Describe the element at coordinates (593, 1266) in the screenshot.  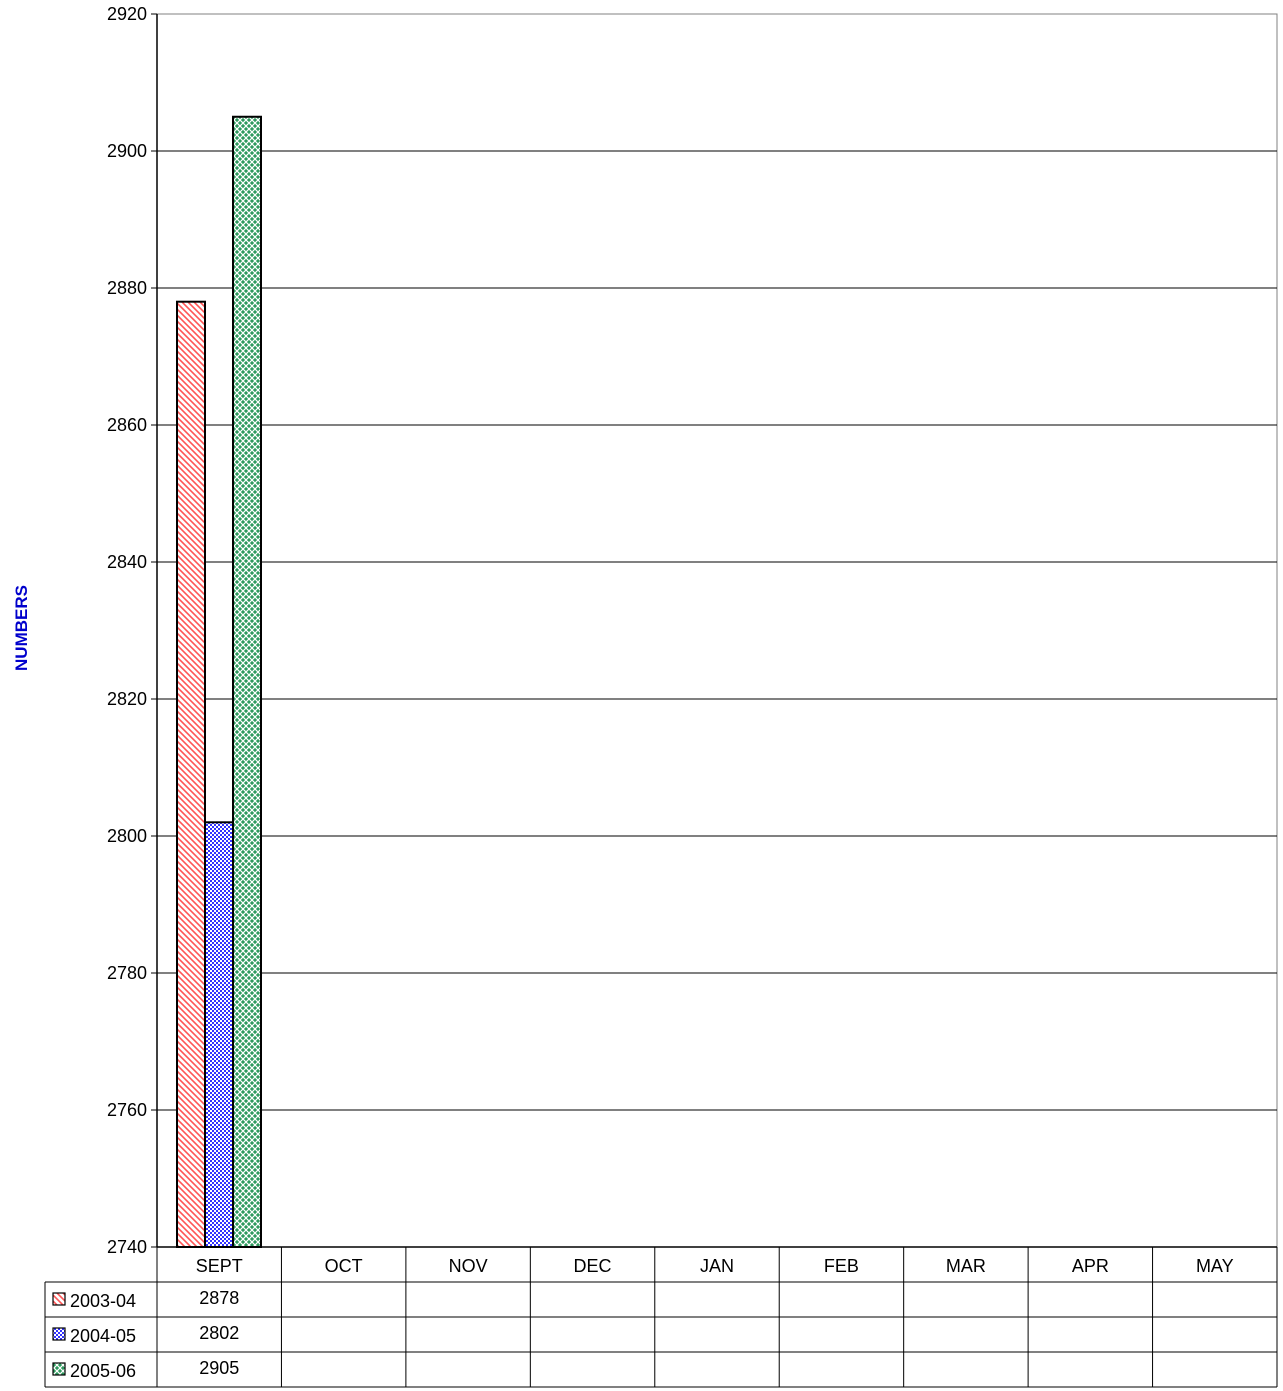
I see `x-tick-label: DEC` at that location.